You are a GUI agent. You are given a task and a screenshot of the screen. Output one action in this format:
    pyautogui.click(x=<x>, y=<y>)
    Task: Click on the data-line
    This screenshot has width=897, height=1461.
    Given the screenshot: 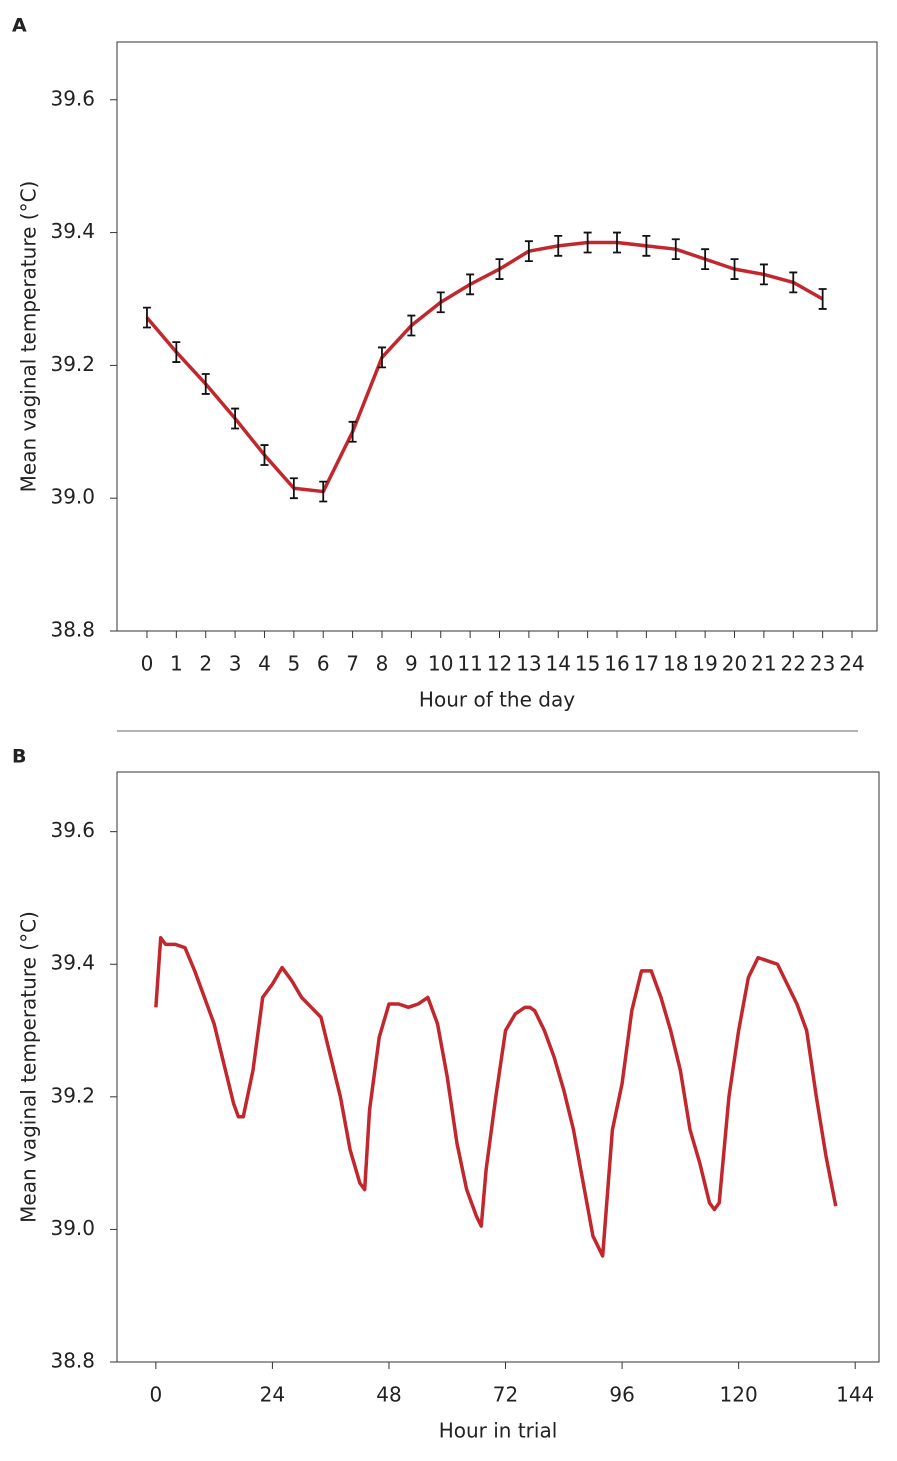 What is the action you would take?
    pyautogui.click(x=484, y=367)
    